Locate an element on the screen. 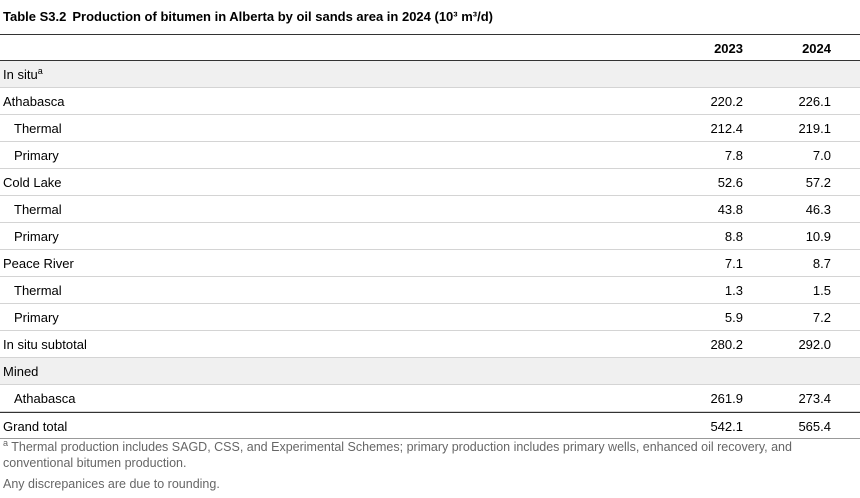 This screenshot has width=860, height=498. cell-value: 5.9 is located at coordinates (733, 317).